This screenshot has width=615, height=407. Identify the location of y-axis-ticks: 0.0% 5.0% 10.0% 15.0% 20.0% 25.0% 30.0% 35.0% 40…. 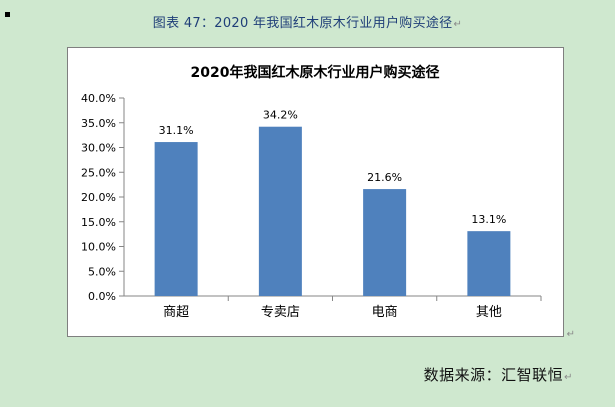
(102, 197).